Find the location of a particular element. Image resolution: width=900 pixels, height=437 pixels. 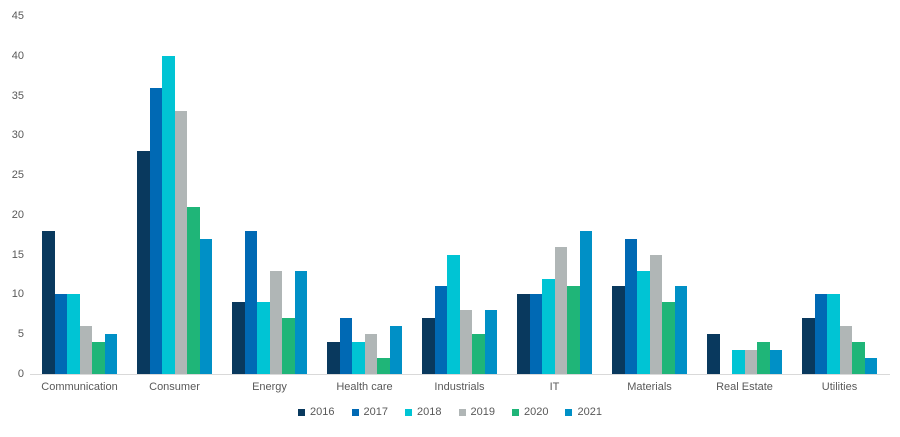

legend-label: 2019 is located at coordinates (482, 412).